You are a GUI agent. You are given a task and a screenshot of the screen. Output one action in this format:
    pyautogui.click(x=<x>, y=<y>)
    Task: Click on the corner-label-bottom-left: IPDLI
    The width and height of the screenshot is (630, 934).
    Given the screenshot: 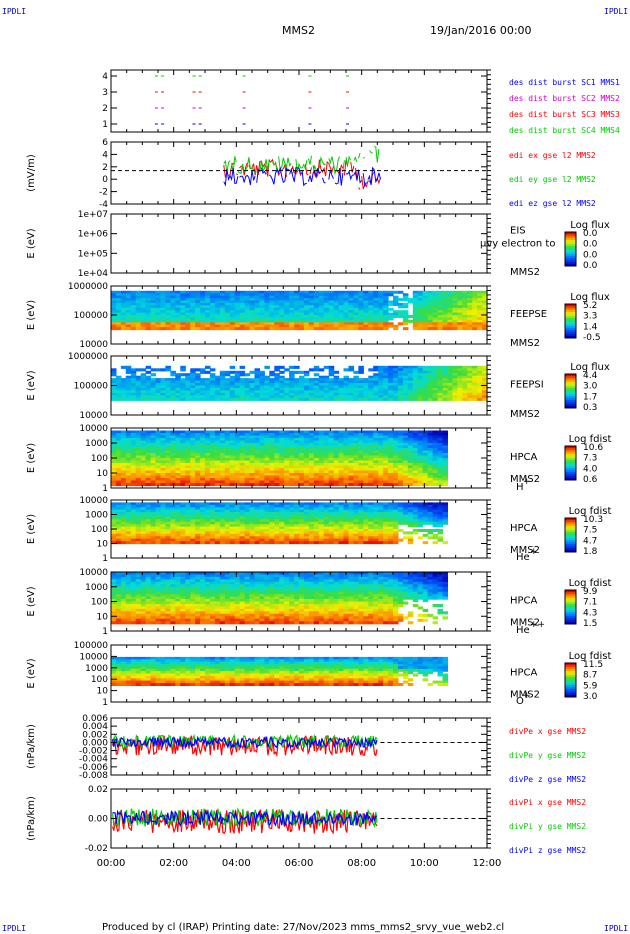 What is the action you would take?
    pyautogui.click(x=14, y=928)
    